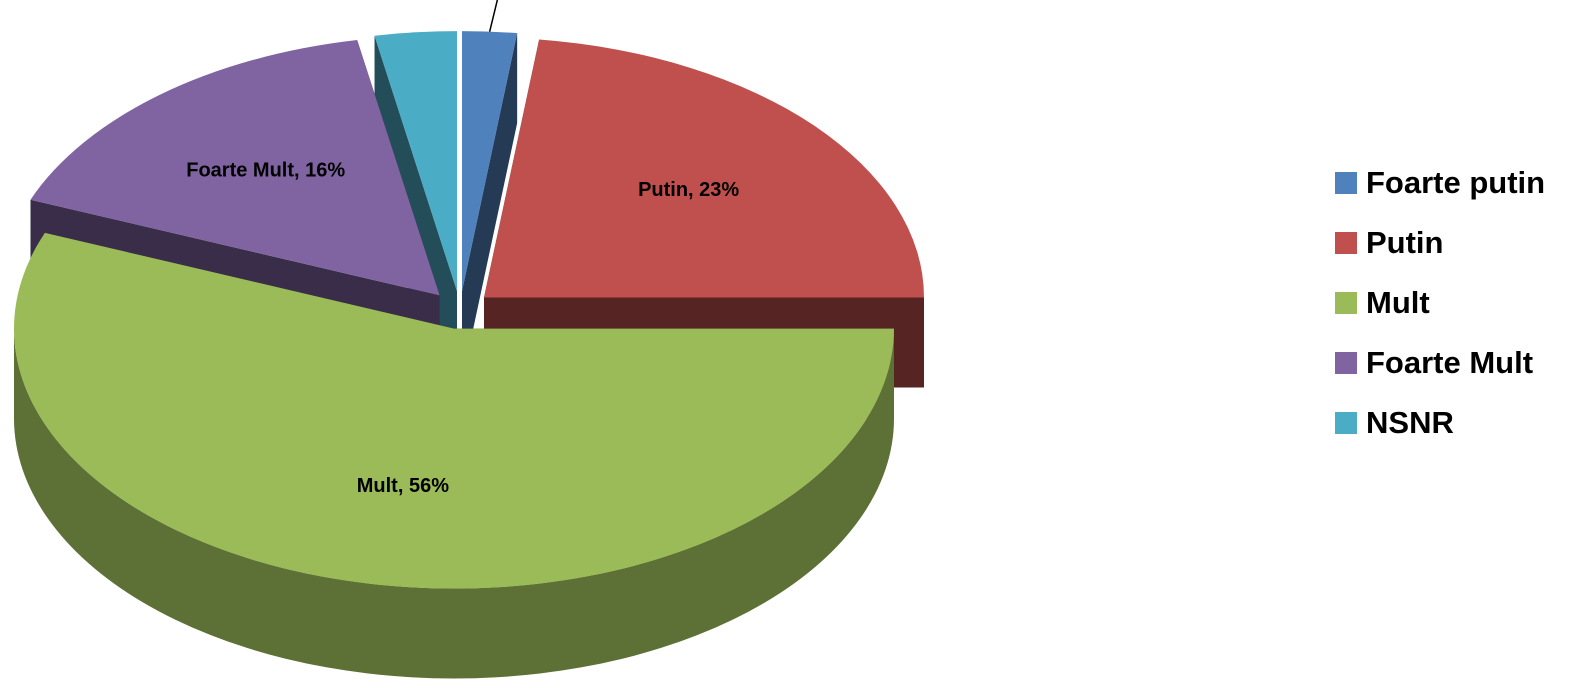  I want to click on legend-label: Putin, so click(1405, 242).